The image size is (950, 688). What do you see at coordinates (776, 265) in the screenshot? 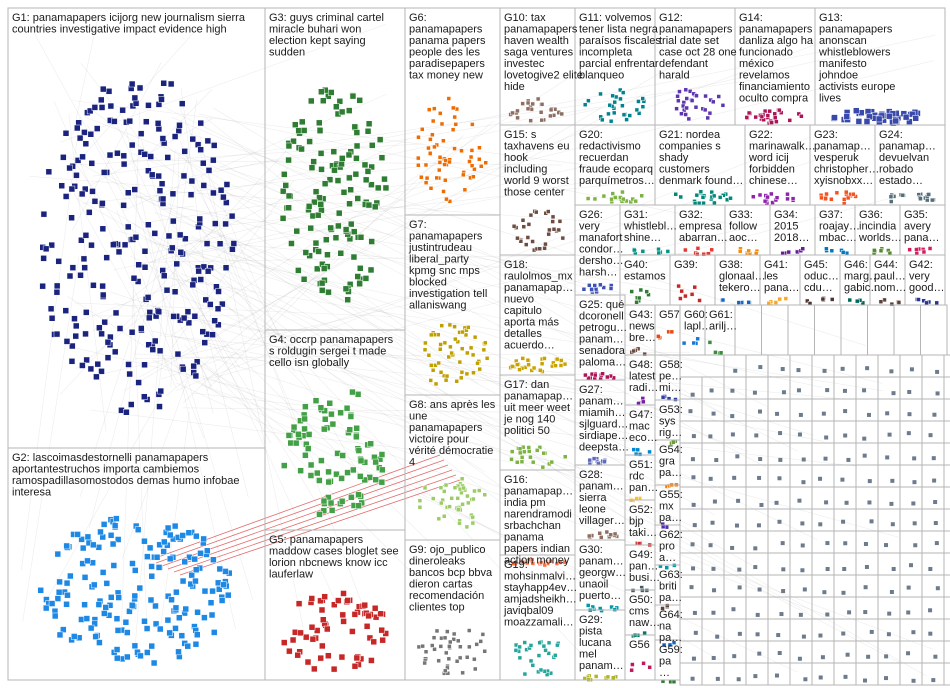
I see `group-label: G41:` at bounding box center [776, 265].